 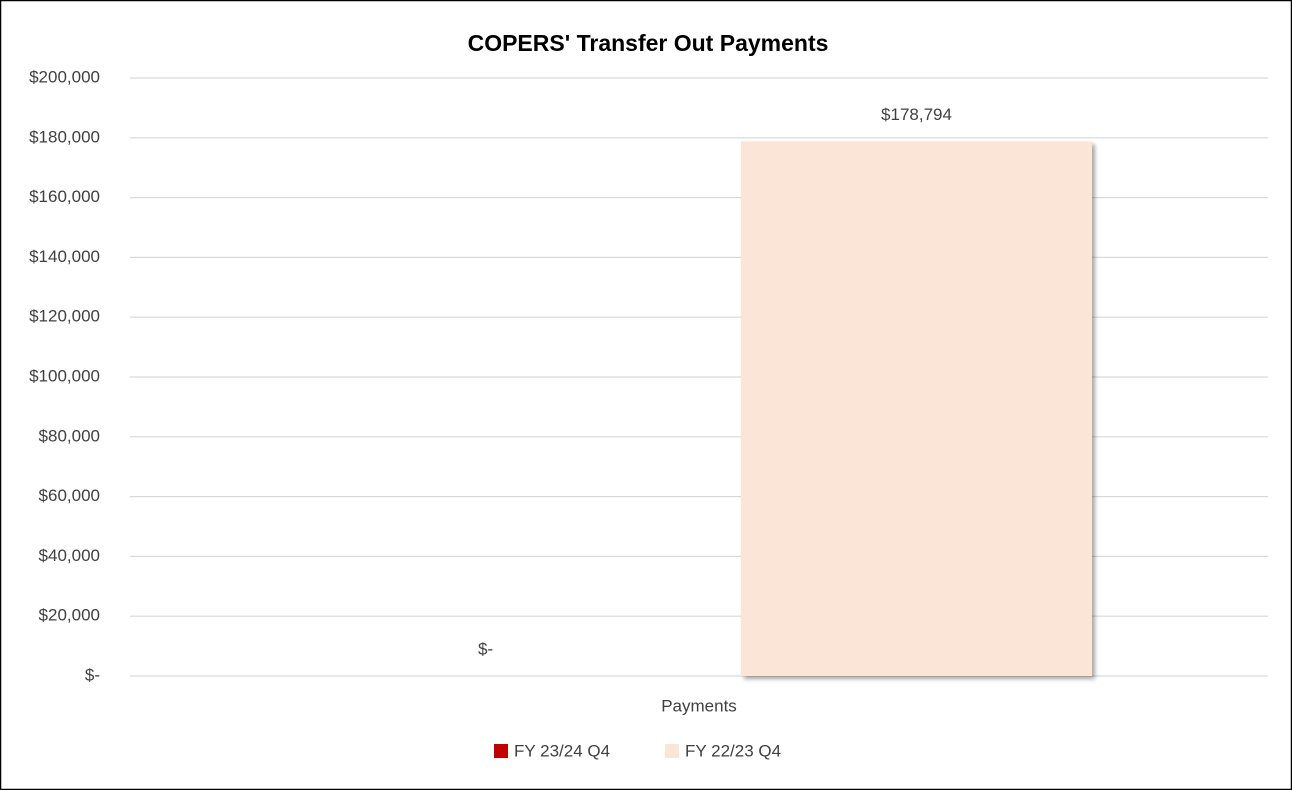 I want to click on legend-label: FY 23/24 Q4, so click(x=562, y=750).